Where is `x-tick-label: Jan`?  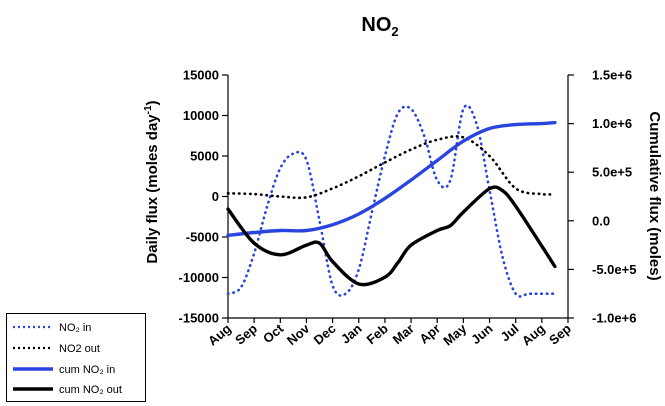 x-tick-label: Jan is located at coordinates (351, 334).